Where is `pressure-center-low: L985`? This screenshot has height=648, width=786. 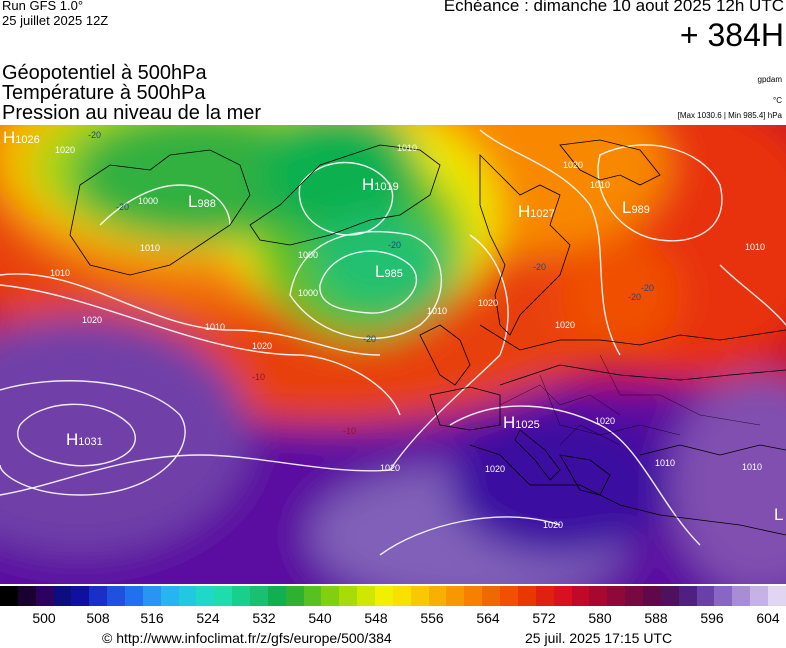 pressure-center-low: L985 is located at coordinates (389, 271).